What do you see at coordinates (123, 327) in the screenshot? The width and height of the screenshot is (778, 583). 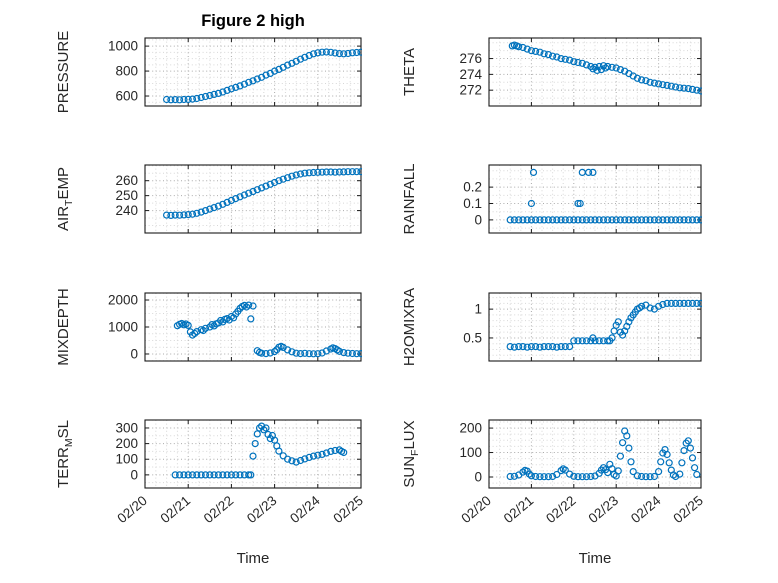 I see `y-tick-labels: 0 1000 2000` at bounding box center [123, 327].